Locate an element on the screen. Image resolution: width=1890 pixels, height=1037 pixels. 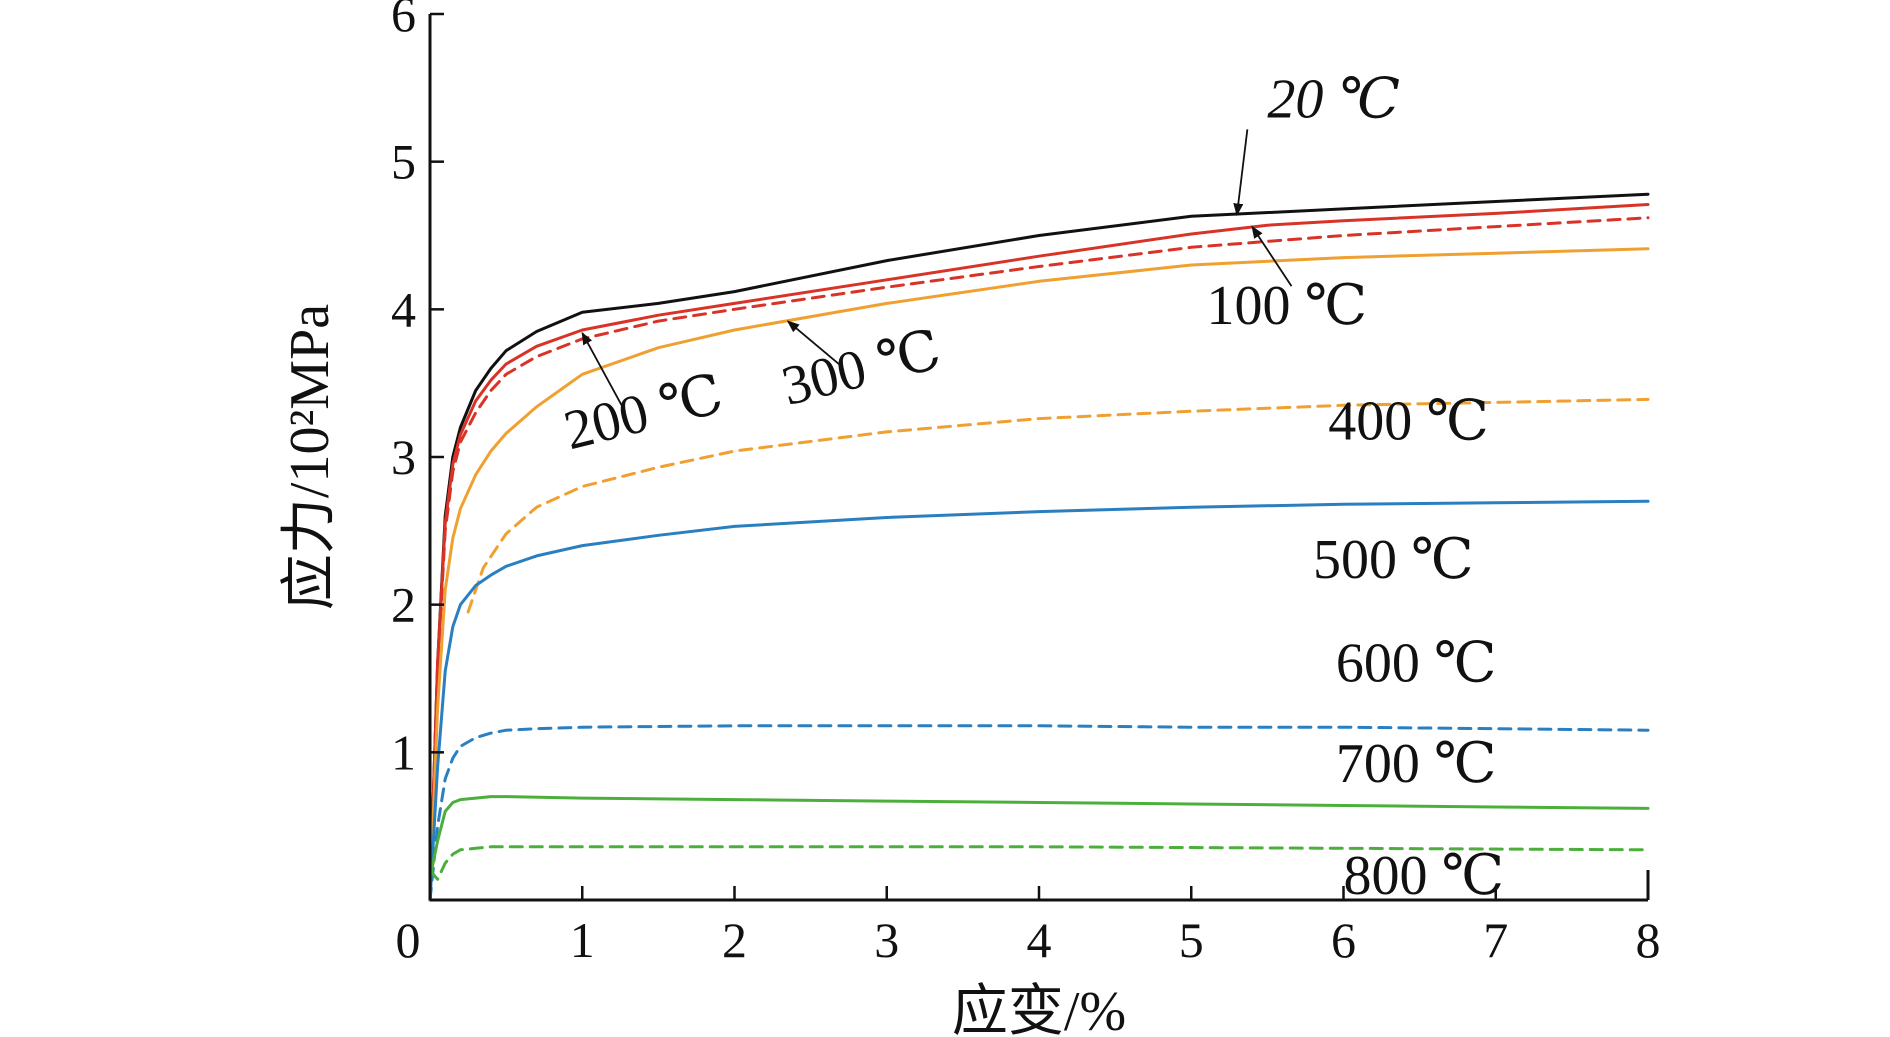
x-tick-label: 3 is located at coordinates (886, 940).